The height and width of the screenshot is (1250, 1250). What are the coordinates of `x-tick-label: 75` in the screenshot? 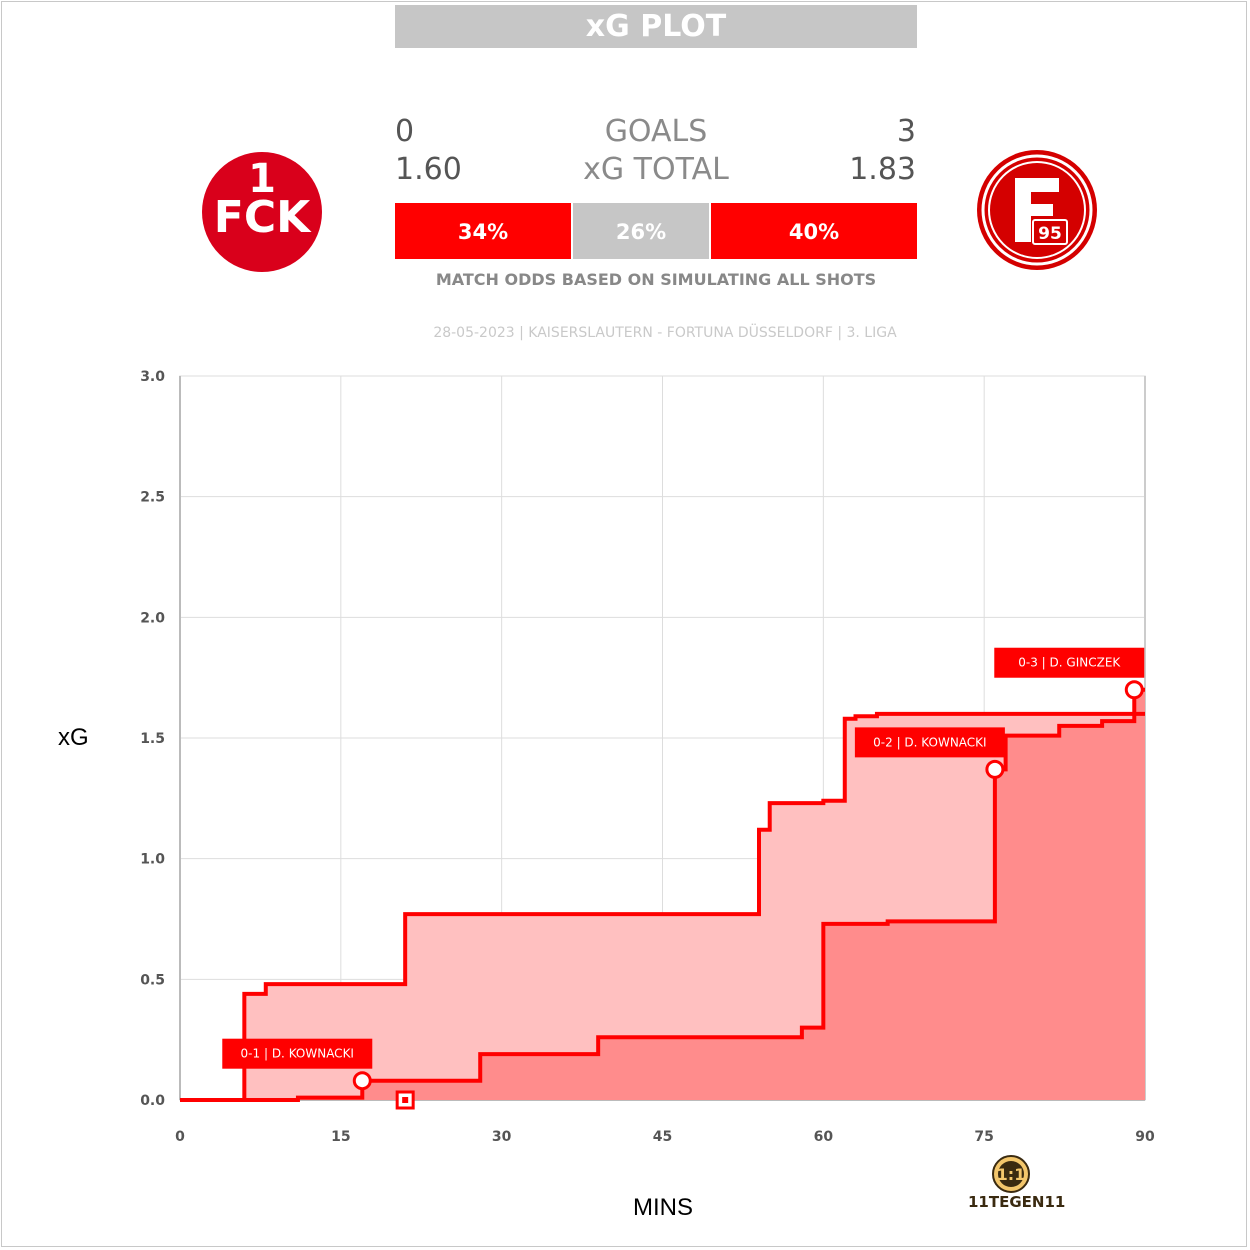 It's located at (983, 1137).